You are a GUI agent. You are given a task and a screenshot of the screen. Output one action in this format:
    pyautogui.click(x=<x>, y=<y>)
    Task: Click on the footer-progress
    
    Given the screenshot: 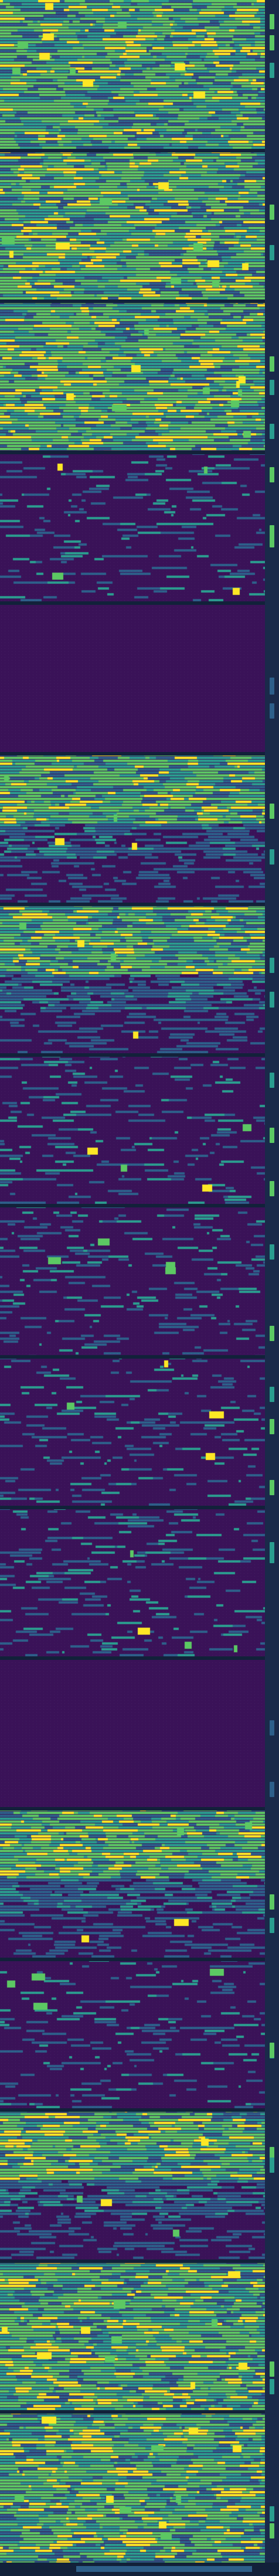 What is the action you would take?
    pyautogui.click(x=164, y=2569)
    